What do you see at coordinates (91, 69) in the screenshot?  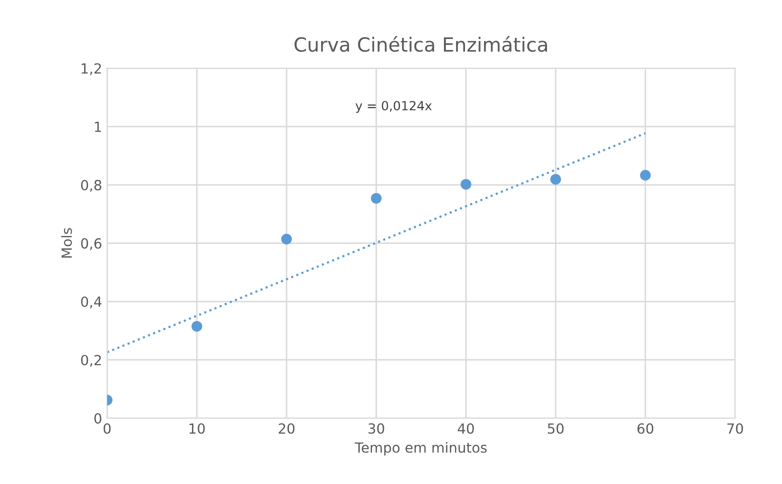 I see `y-tick-label: 1,2` at bounding box center [91, 69].